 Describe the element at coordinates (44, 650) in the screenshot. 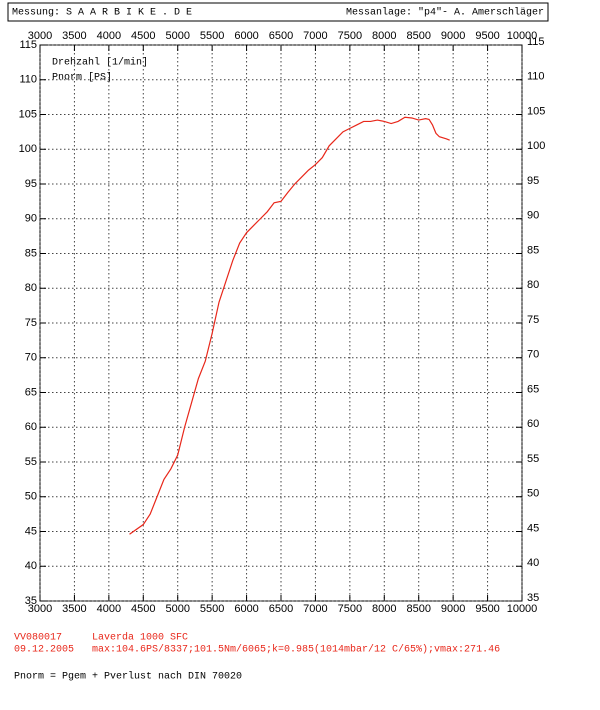

I see `footer-date: 09.12.2005` at that location.